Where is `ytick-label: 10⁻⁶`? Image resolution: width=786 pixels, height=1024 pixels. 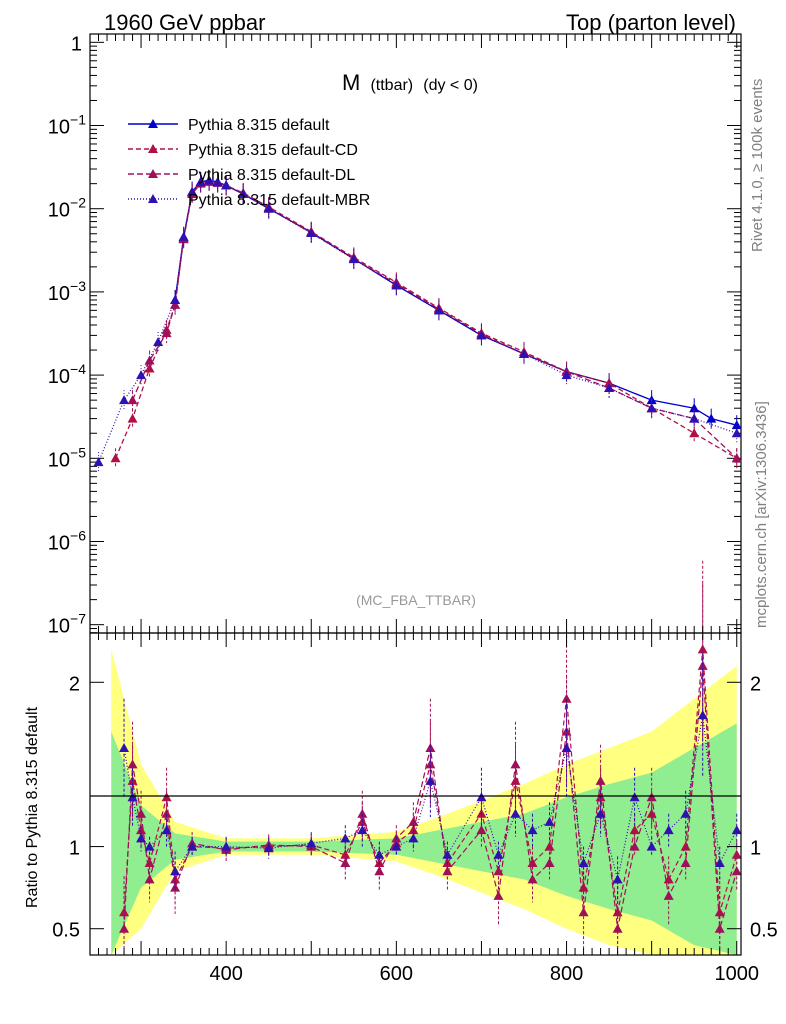
ytick-label: 10⁻⁶ is located at coordinates (67, 540).